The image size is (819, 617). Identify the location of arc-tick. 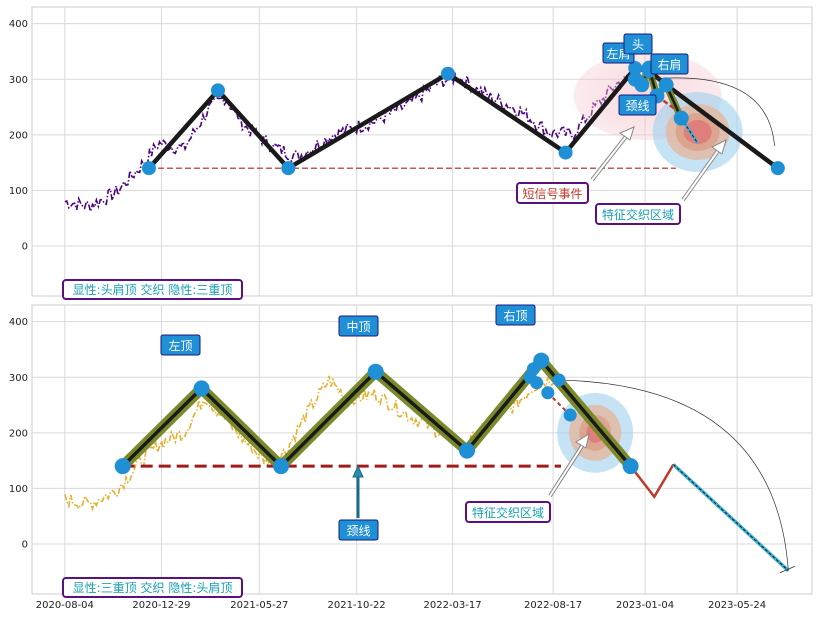
(787, 569).